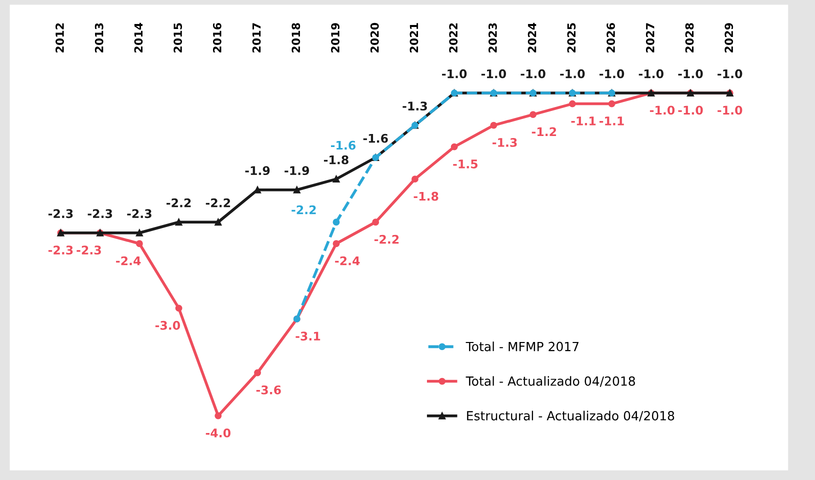 The height and width of the screenshot is (480, 815). What do you see at coordinates (570, 416) in the screenshot?
I see `legend-label: Estructural - Actualizado 04/2018` at bounding box center [570, 416].